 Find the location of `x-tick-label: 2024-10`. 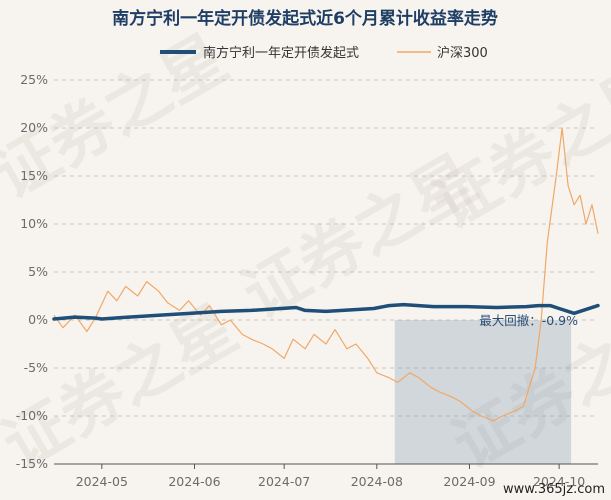

x-tick-label: 2024-10 is located at coordinates (559, 481).